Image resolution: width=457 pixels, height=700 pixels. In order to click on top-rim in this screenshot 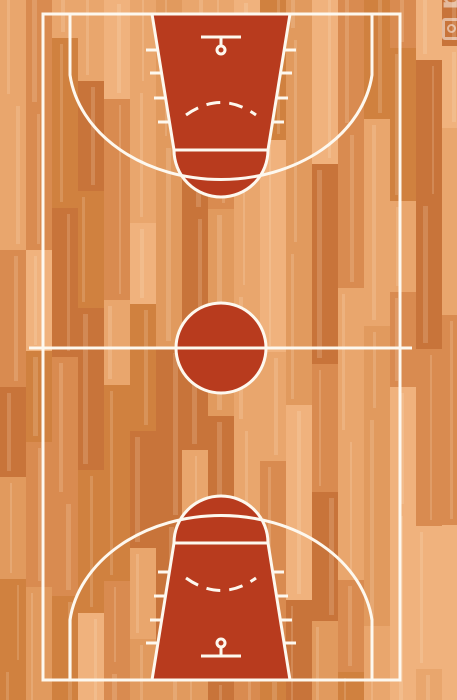, I will do `click(221, 50)`.